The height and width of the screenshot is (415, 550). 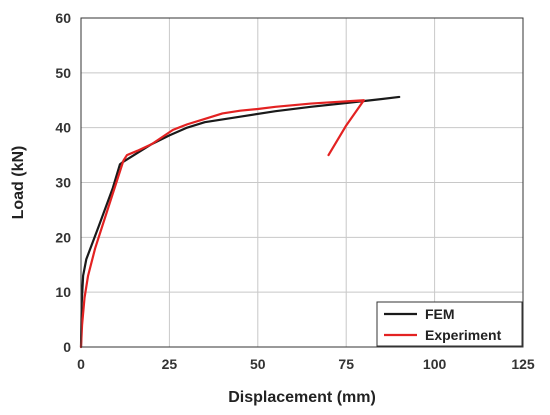 What do you see at coordinates (302, 397) in the screenshot?
I see `x-axis-title: Displacement (mm)` at bounding box center [302, 397].